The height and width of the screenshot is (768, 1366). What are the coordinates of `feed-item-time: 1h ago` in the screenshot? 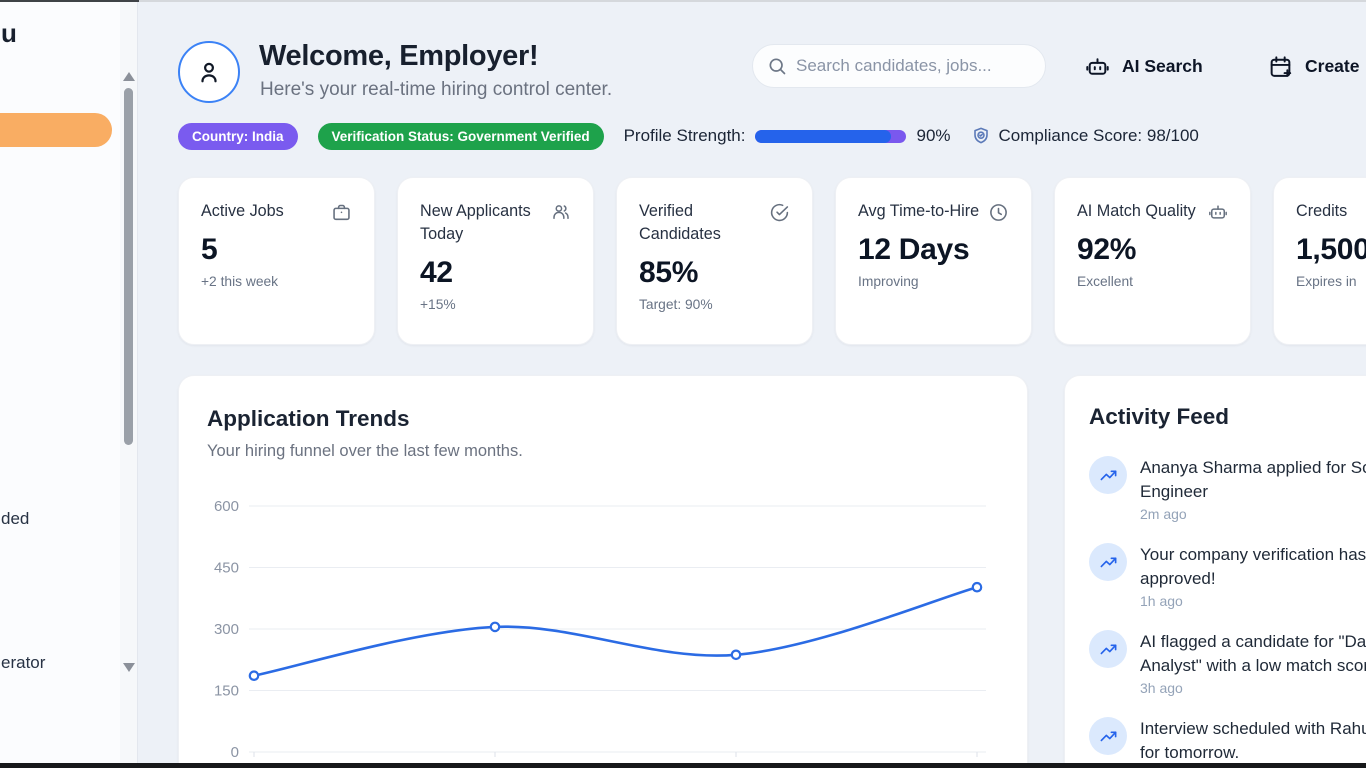 It's located at (1161, 601).